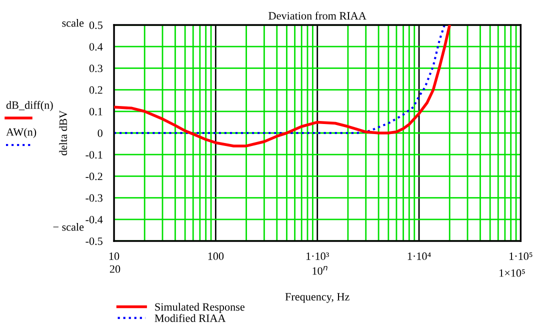  I want to click on y-tick-label: 0.5, so click(95, 25).